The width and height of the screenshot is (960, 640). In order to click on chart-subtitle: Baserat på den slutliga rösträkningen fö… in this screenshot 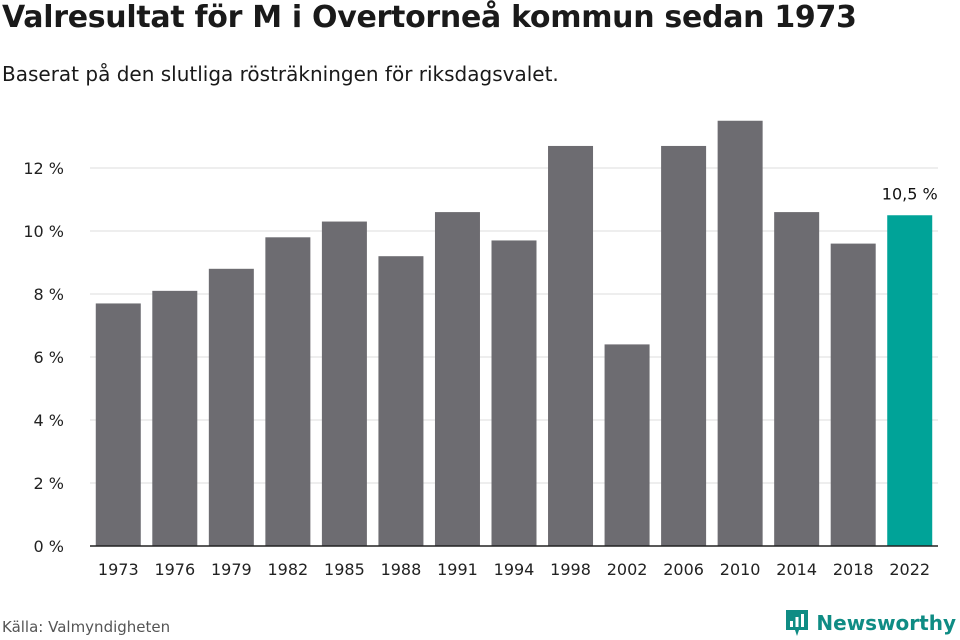, I will do `click(280, 74)`.